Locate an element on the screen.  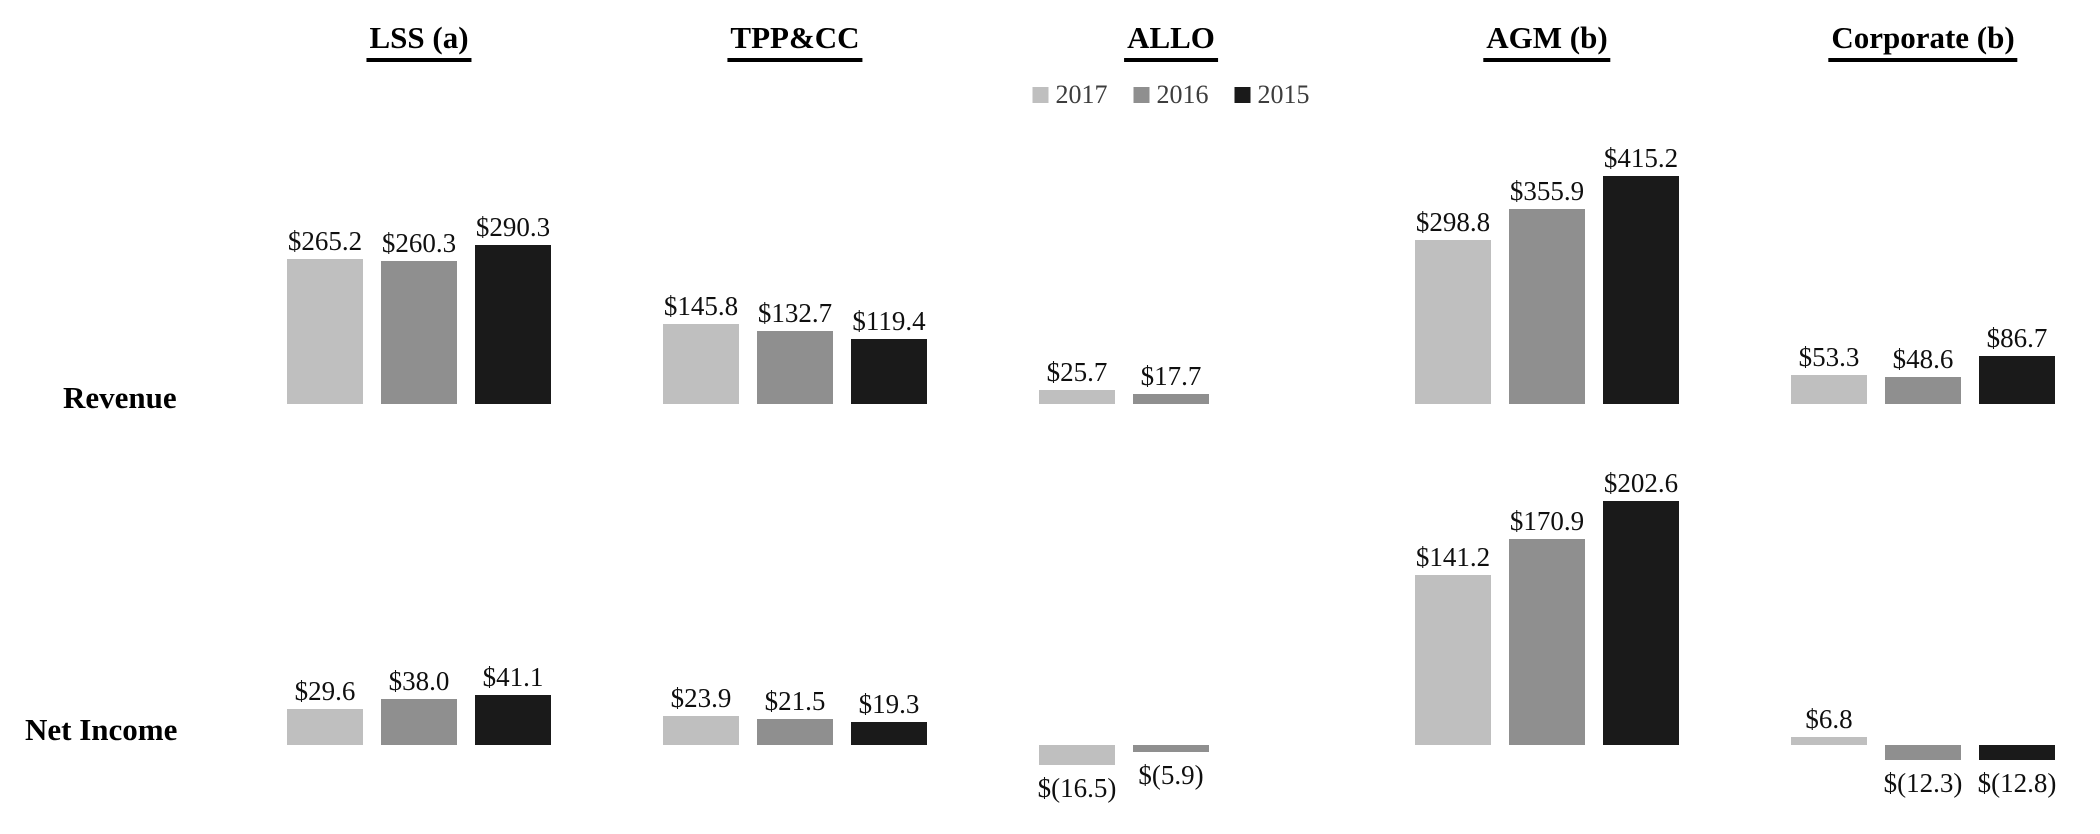
revenue-bar-corporate-b-2017 is located at coordinates (1829, 389).